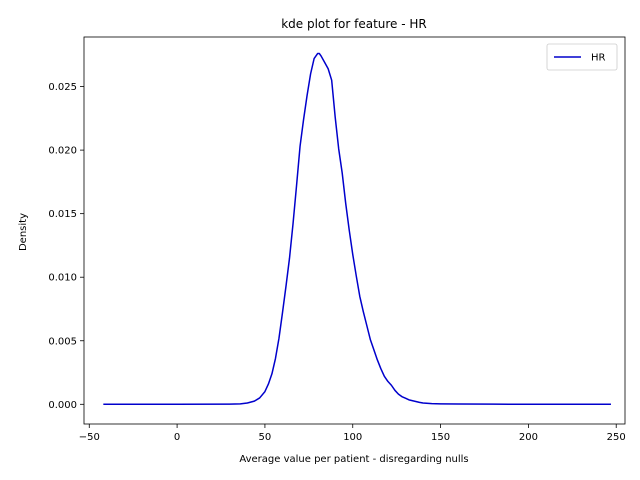 The width and height of the screenshot is (640, 480). Describe the element at coordinates (354, 24) in the screenshot. I see `chart-title: kde plot for feature - HR` at that location.